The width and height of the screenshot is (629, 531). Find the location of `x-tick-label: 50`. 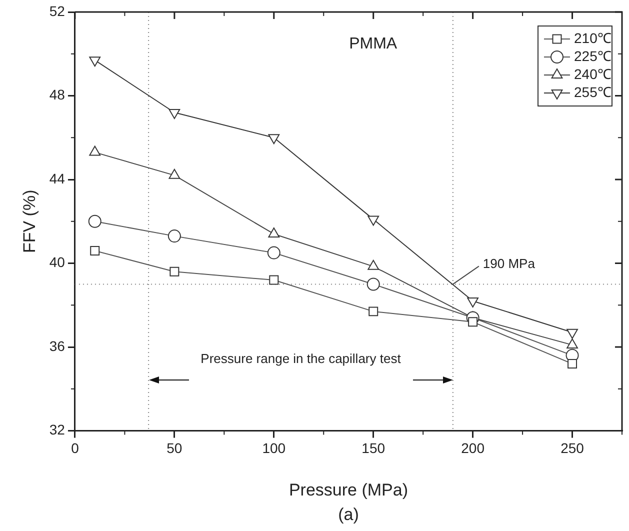

x-tick-label: 50 is located at coordinates (174, 448).